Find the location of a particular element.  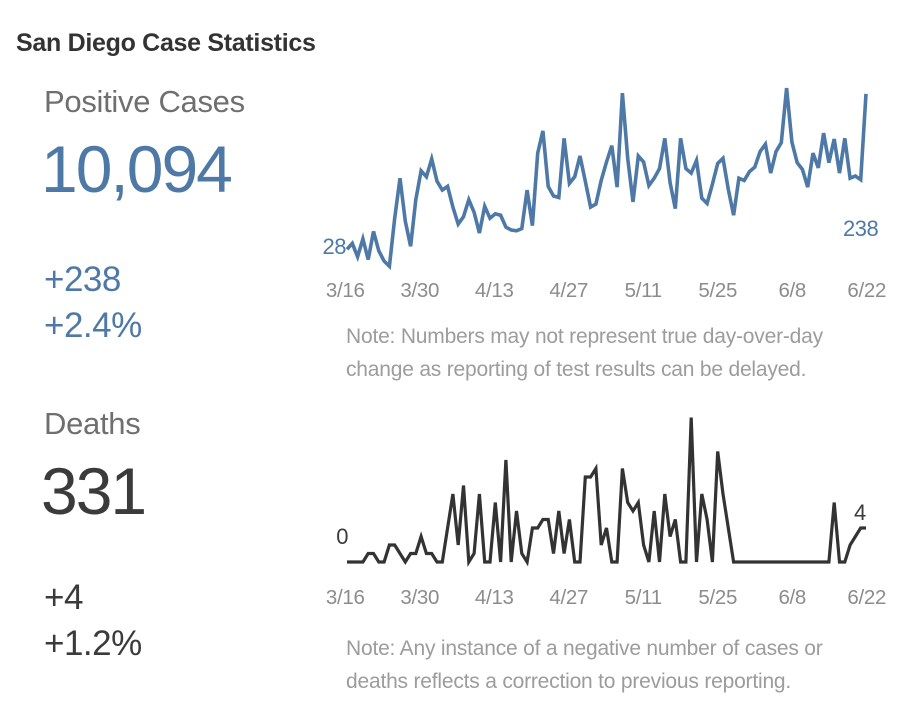

cases-x-axis: 3/16 3/30 4/13 4/27 5/11 5/25 6/8 6/22 is located at coordinates (606, 291).